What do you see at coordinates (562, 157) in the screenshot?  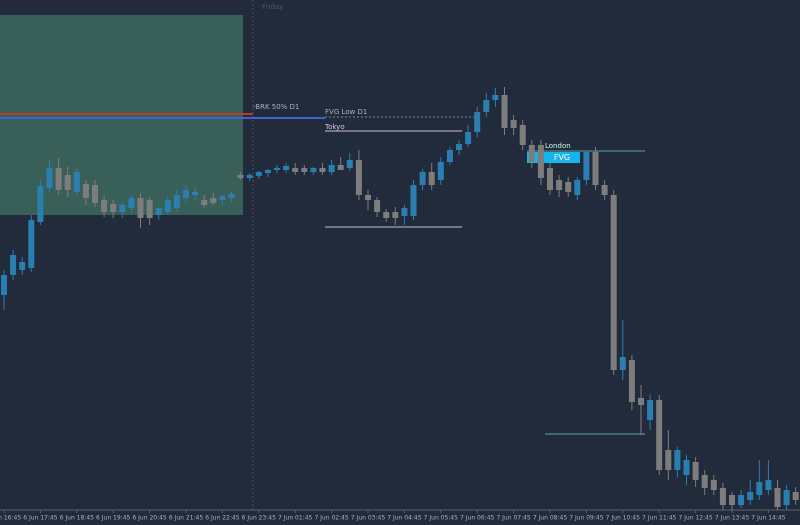 I see `fvg-label: FVG` at bounding box center [562, 157].